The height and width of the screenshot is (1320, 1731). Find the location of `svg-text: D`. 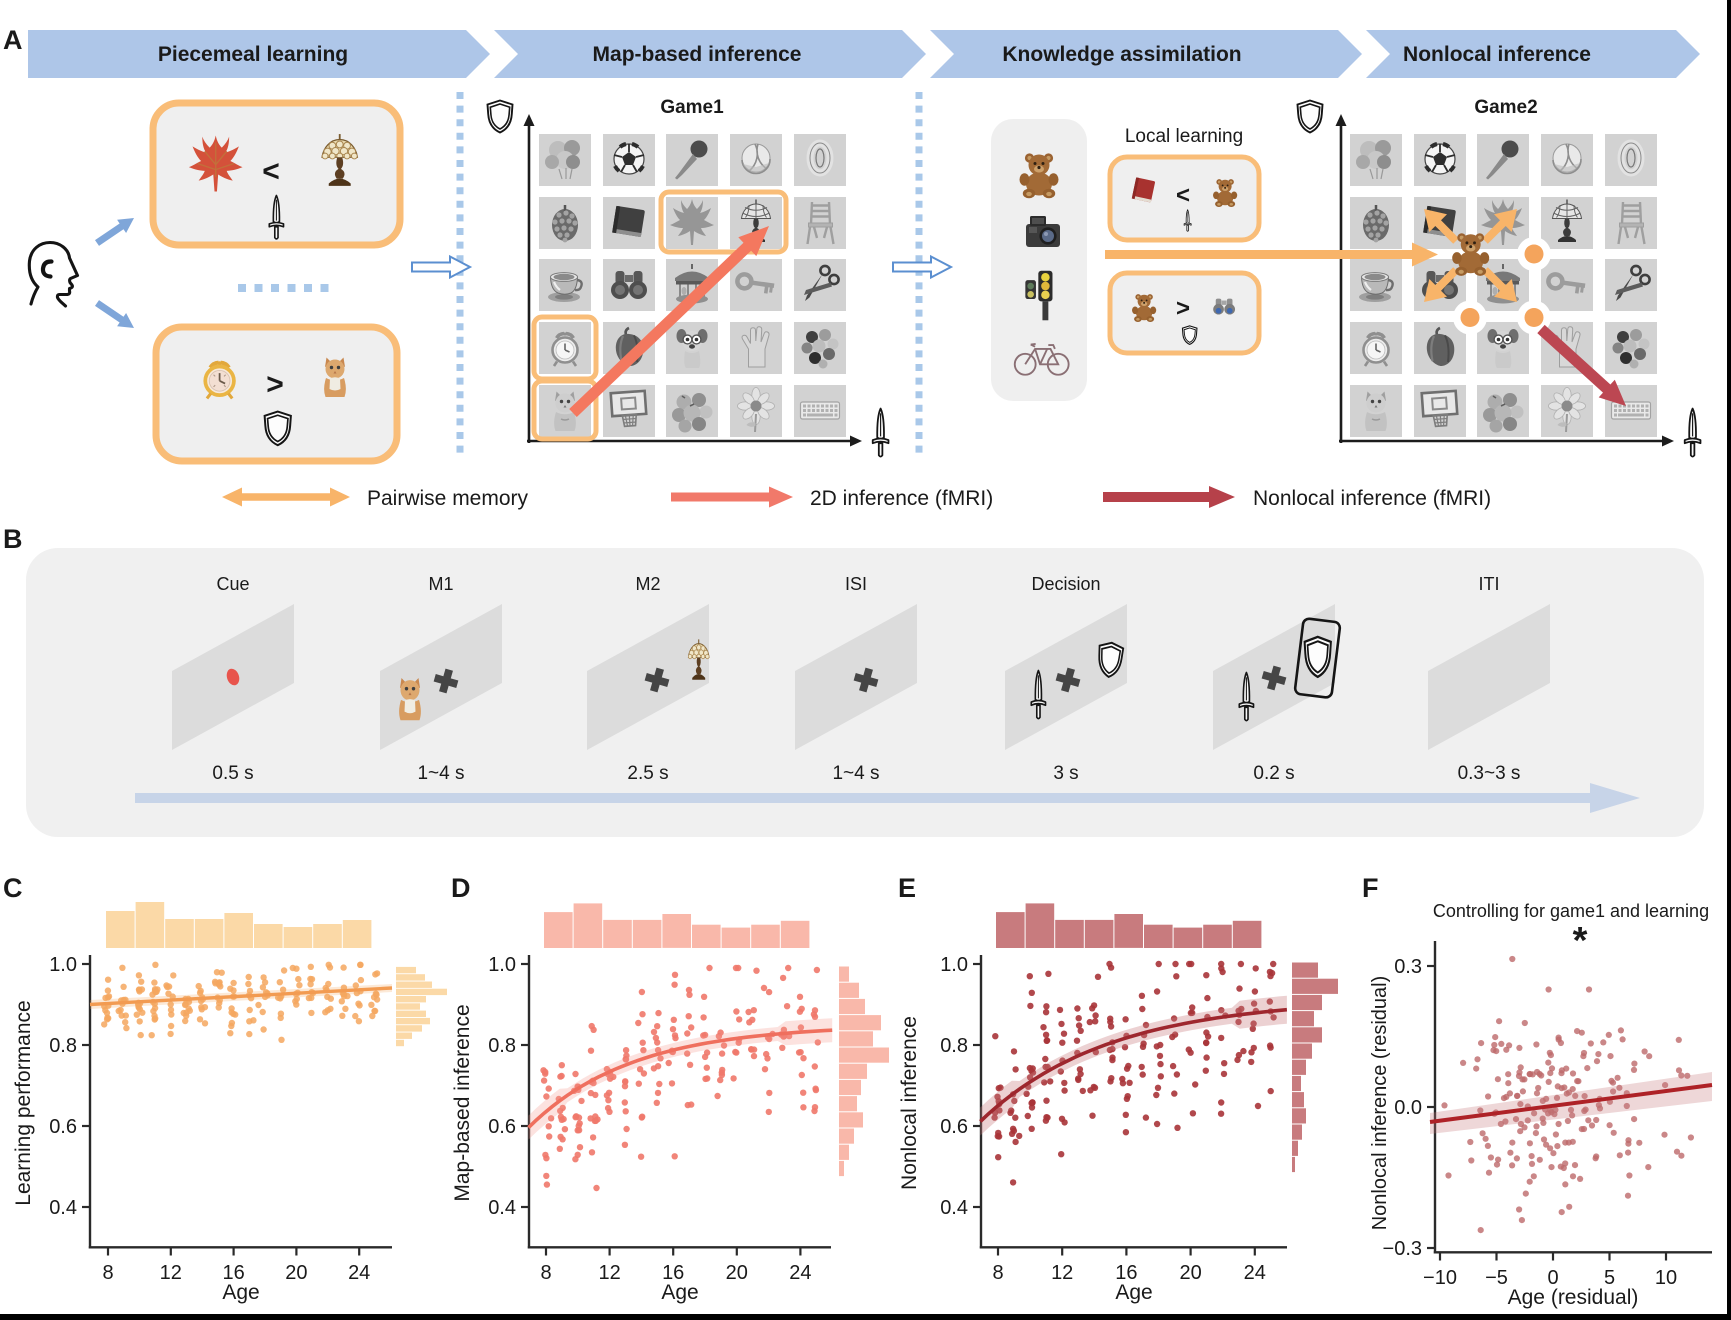

svg-text: D is located at coordinates (461, 888).